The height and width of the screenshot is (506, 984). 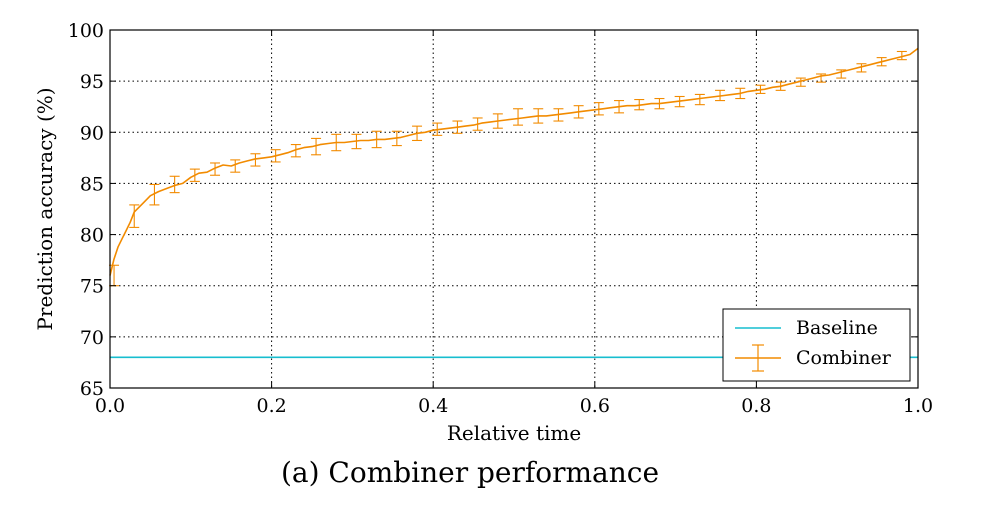 I want to click on x-tick-label: 0.0, so click(x=110, y=406).